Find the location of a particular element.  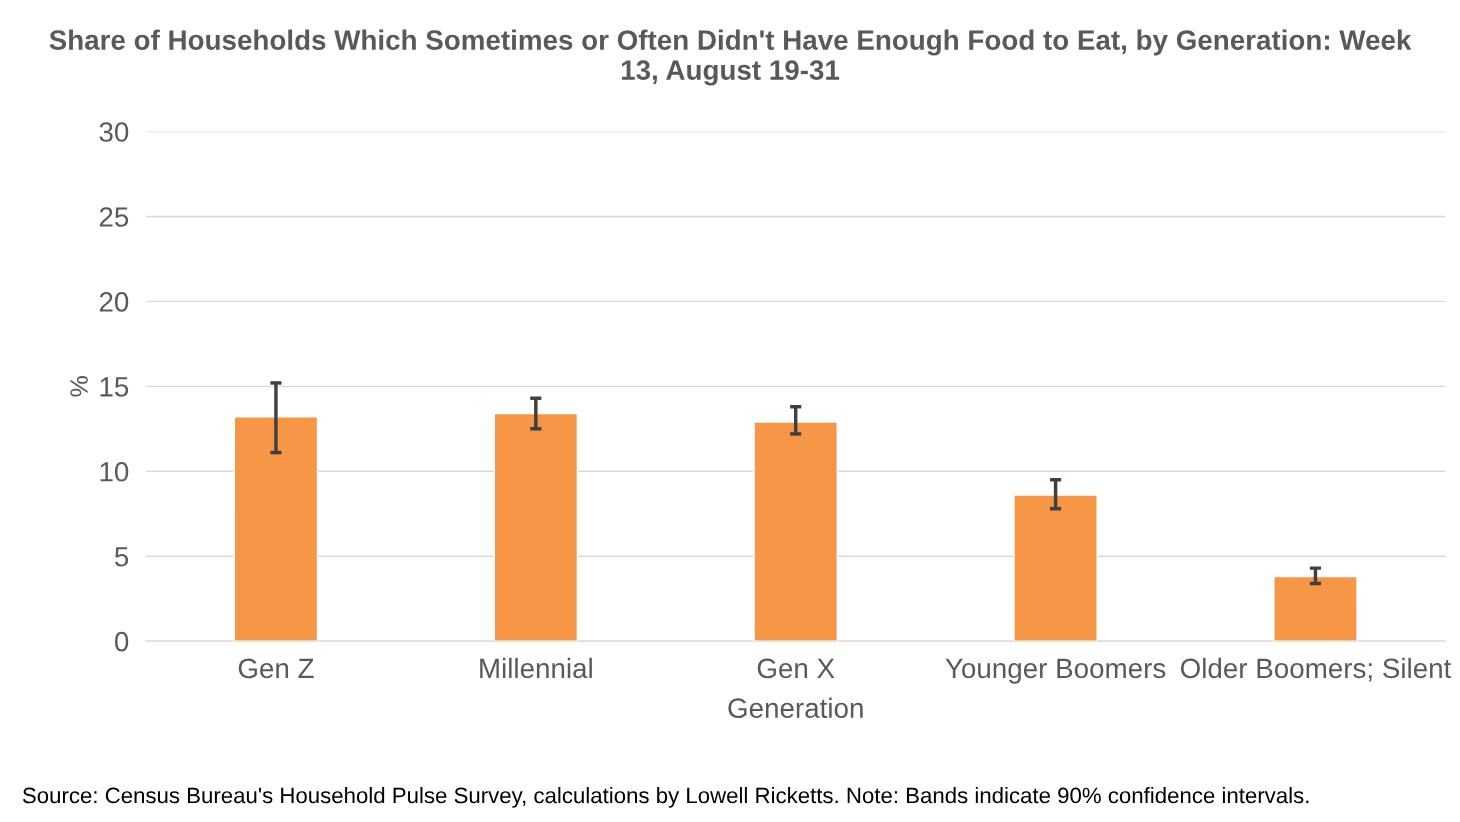

chart-title: Share of Households Which Sometimes or Often Didn't Have Enough Food to Eat, by Generation: Week 13, August 19-31 is located at coordinates (730, 57).